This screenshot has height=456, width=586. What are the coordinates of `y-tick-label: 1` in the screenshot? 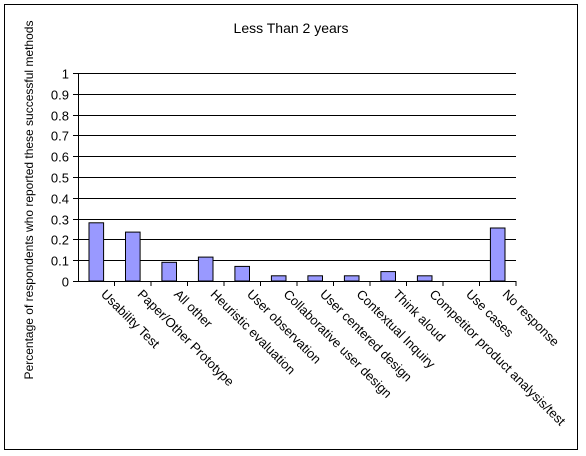 It's located at (65, 74).